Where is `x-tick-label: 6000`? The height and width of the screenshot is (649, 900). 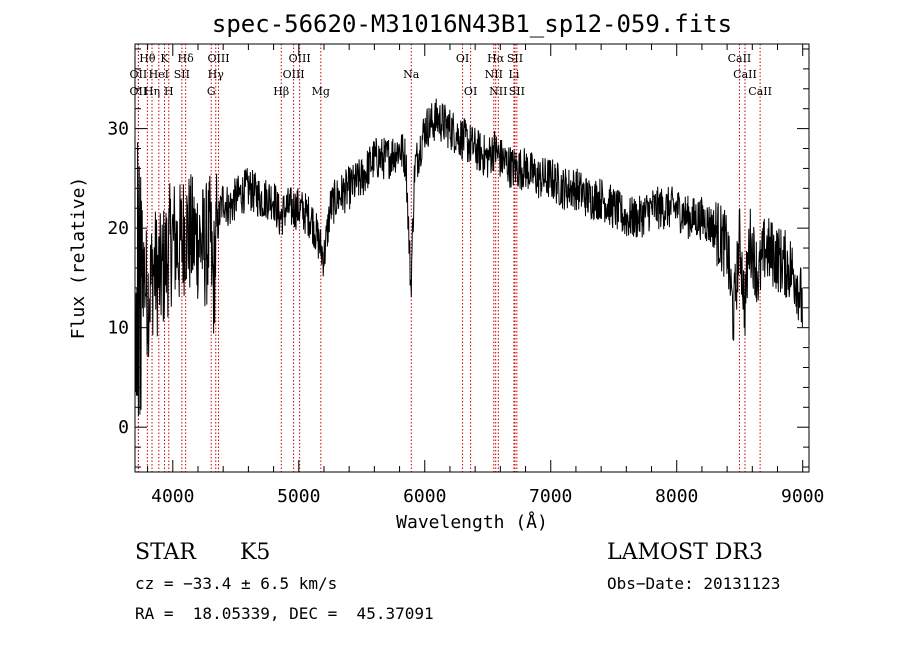 x-tick-label: 6000 is located at coordinates (424, 496).